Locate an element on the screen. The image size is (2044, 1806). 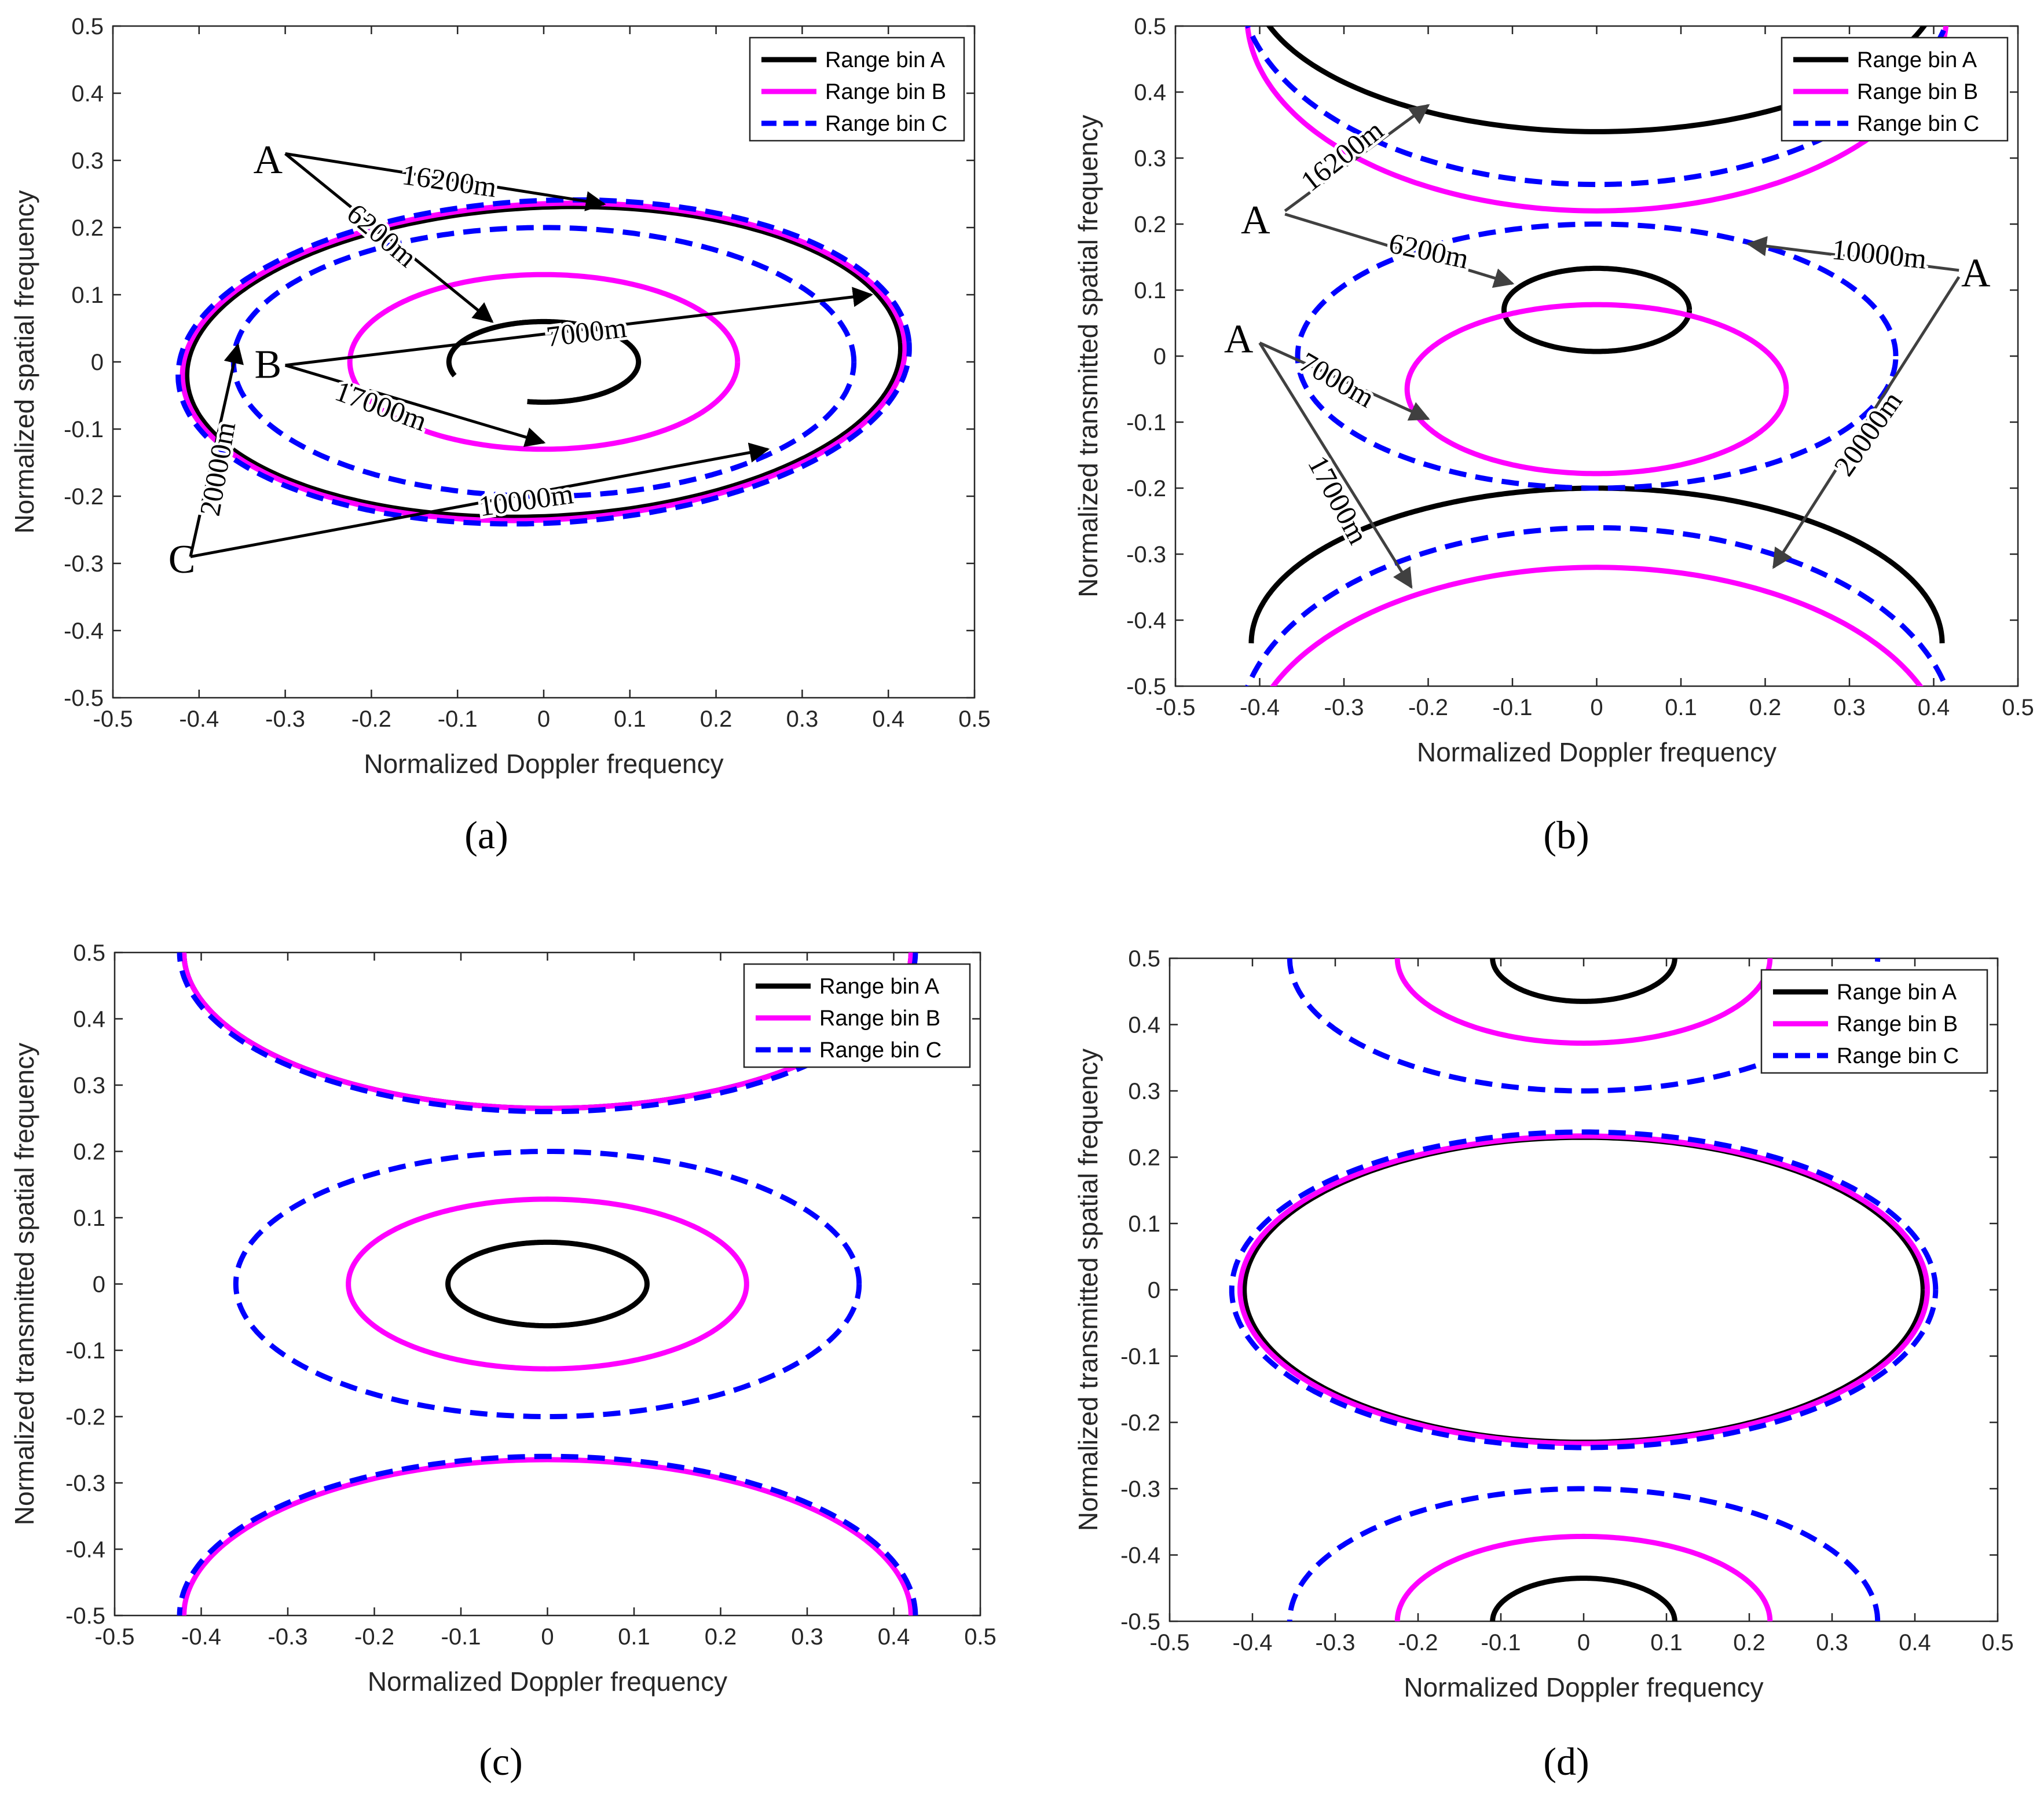
x-tick-label: -0.4 is located at coordinates (199, 719).